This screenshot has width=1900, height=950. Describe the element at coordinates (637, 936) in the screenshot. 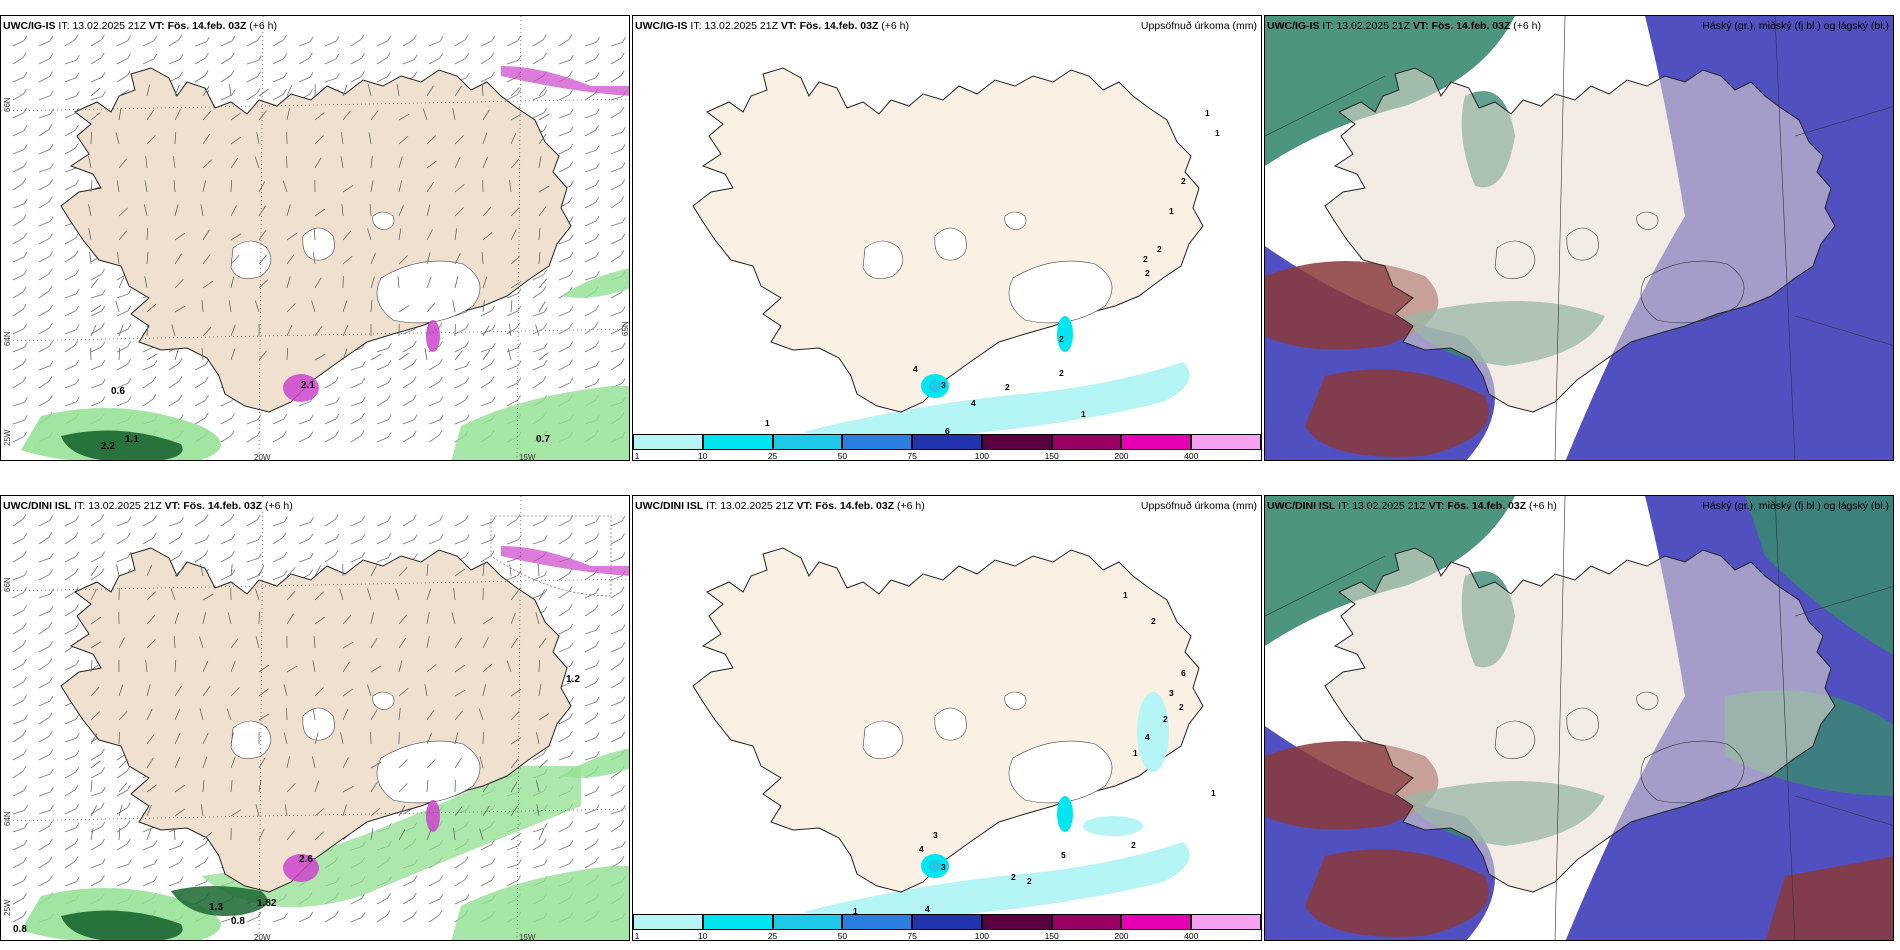

I see `legend-tick-label: 1` at that location.